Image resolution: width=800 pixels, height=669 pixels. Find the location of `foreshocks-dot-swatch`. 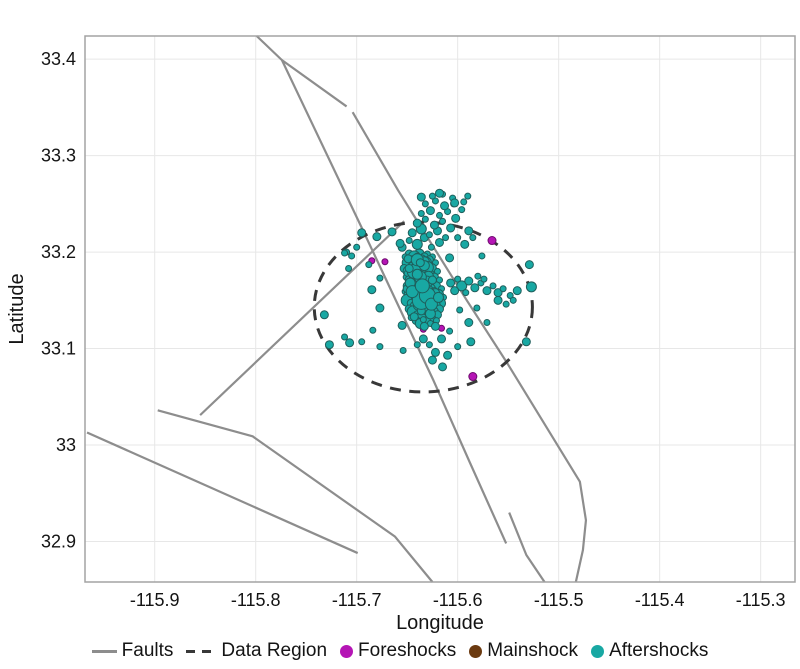

foreshocks-dot-swatch is located at coordinates (347, 651).